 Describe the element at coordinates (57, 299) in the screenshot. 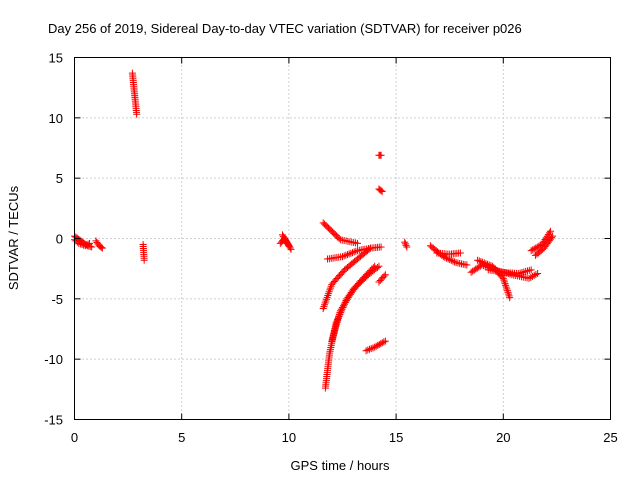

I see `y-tick-label: -5` at that location.